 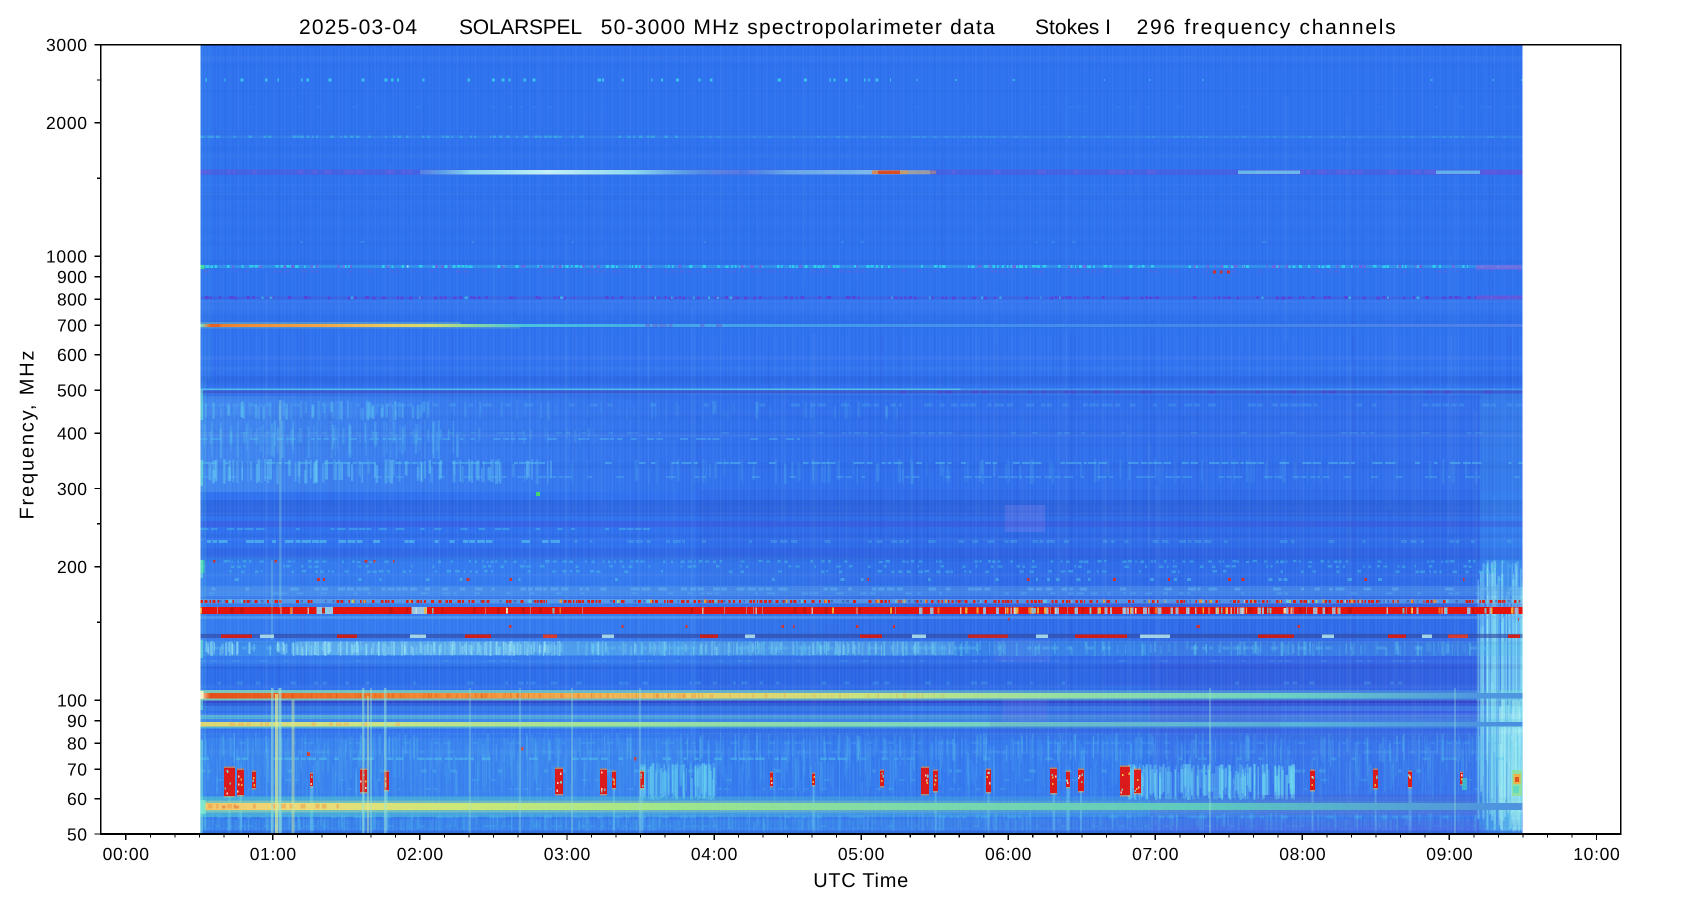 What do you see at coordinates (66, 257) in the screenshot?
I see `svg-text: 1000` at bounding box center [66, 257].